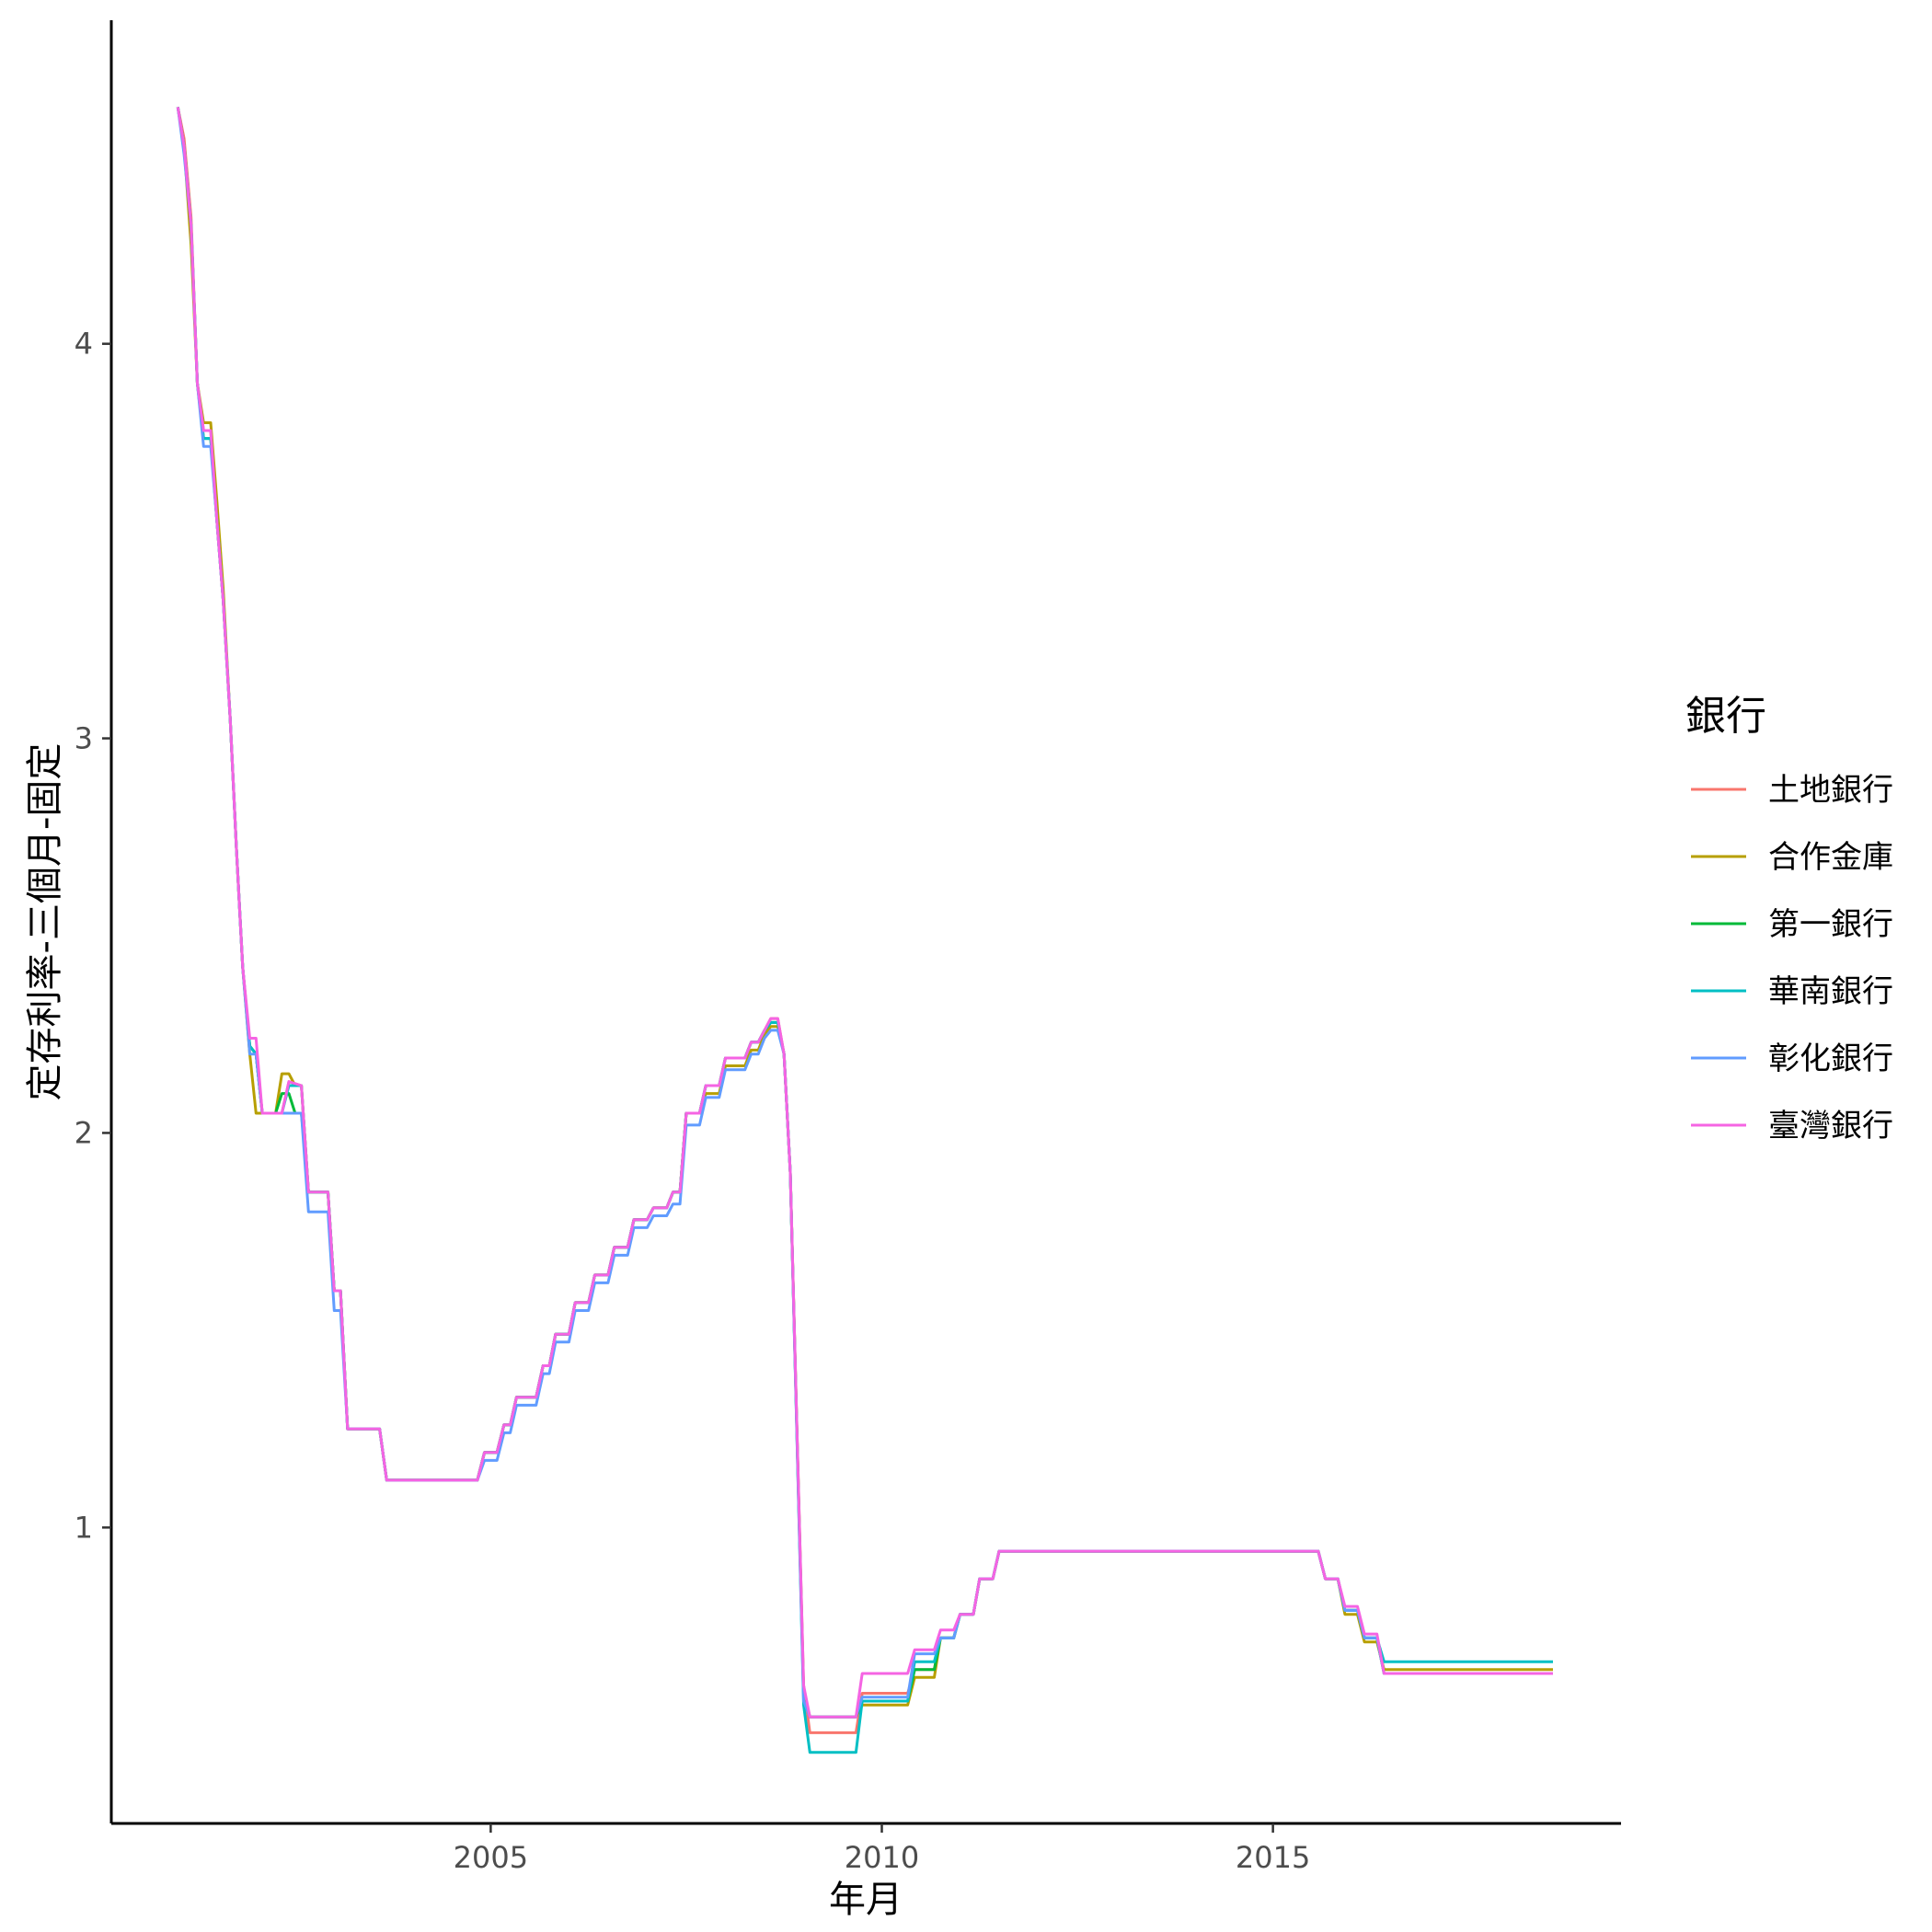 This screenshot has height=1932, width=1932. What do you see at coordinates (1725, 716) in the screenshot?
I see `legend-title: 銀行` at bounding box center [1725, 716].